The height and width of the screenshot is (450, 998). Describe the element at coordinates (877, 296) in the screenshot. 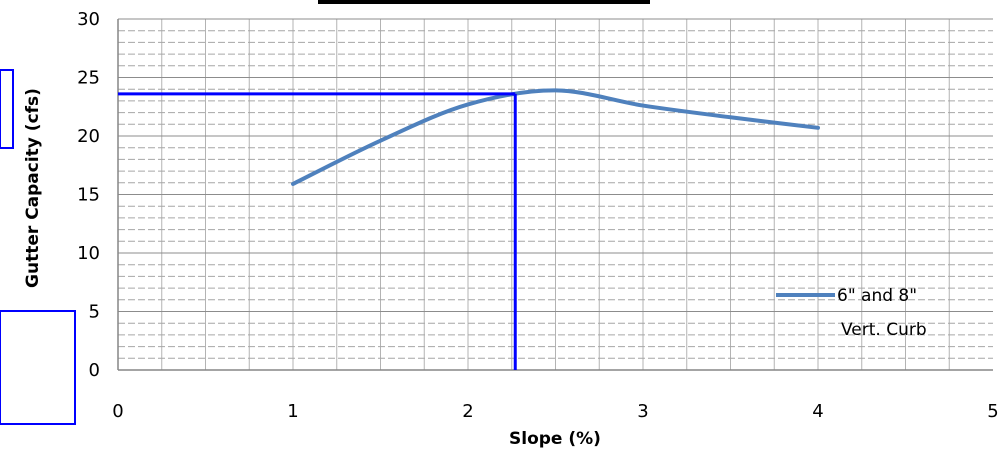

I see `legend-label-line1: 6" and 8"` at that location.